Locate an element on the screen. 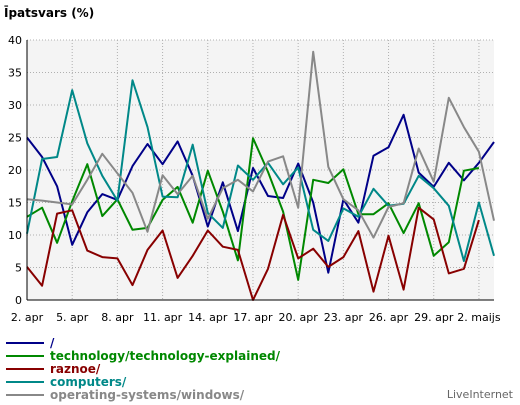  x-tick-label: 2. apr is located at coordinates (27, 317).